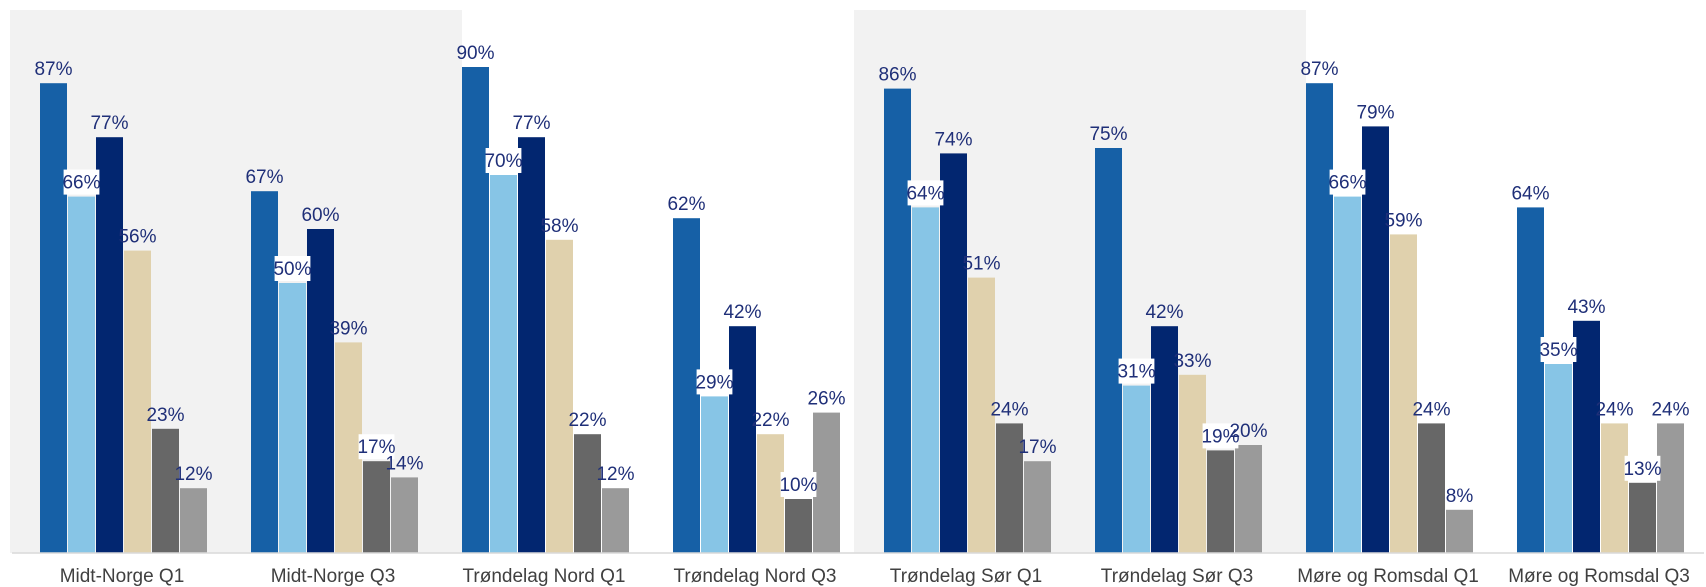 The height and width of the screenshot is (587, 1706). I want to click on data-label: 10%, so click(798, 485).